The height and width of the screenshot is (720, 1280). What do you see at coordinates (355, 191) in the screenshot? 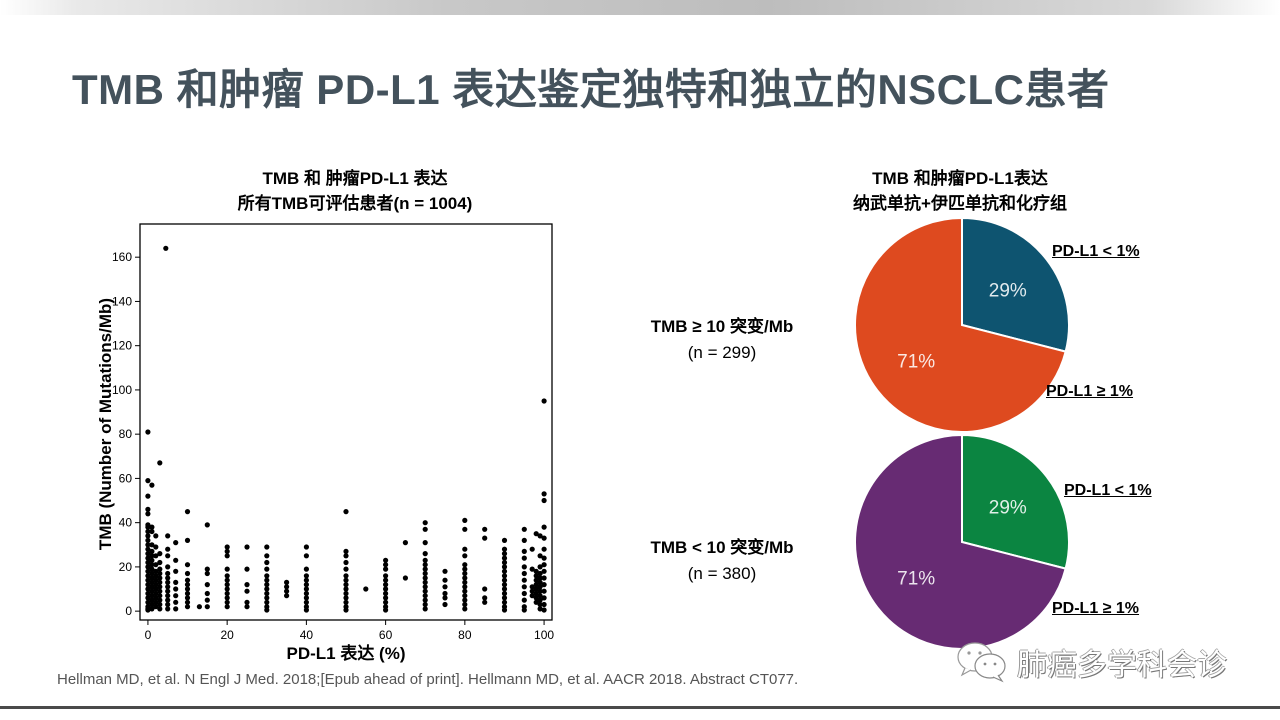
I see `scatter-title: TMB 和 肿瘤PD-L1 表达 所有TMB可评估患者(n = 1004)` at bounding box center [355, 191].